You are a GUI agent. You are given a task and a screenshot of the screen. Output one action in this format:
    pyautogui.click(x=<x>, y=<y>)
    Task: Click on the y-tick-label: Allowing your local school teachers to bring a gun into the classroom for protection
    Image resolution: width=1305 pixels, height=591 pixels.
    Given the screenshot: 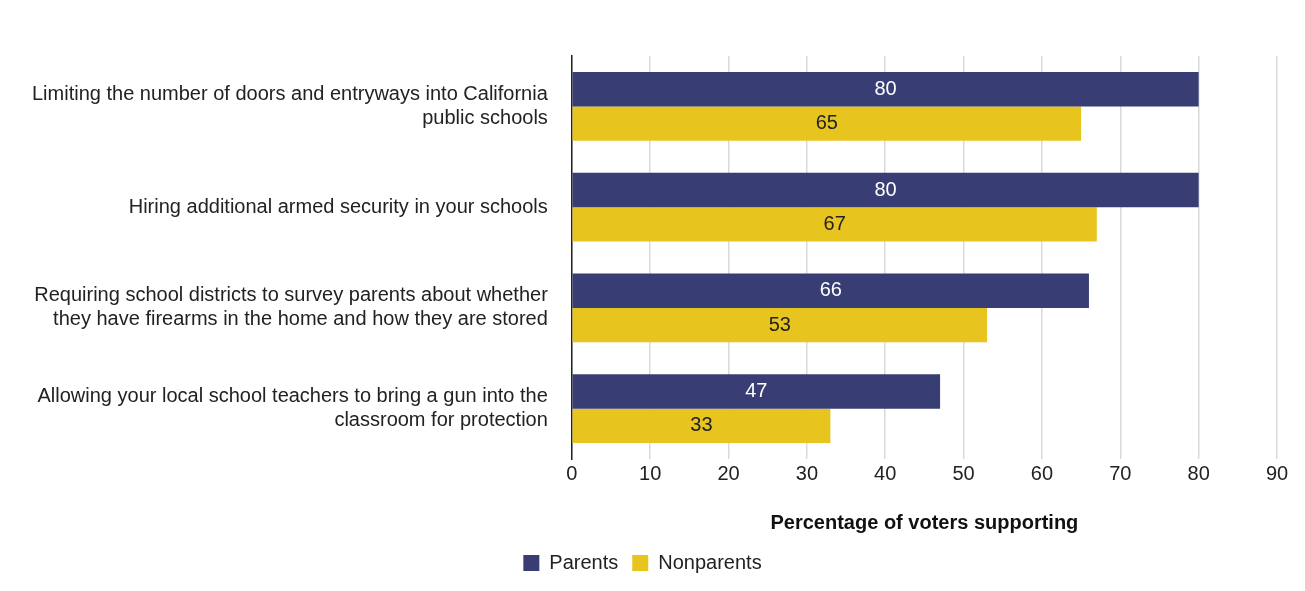 What is the action you would take?
    pyautogui.click(x=292, y=407)
    